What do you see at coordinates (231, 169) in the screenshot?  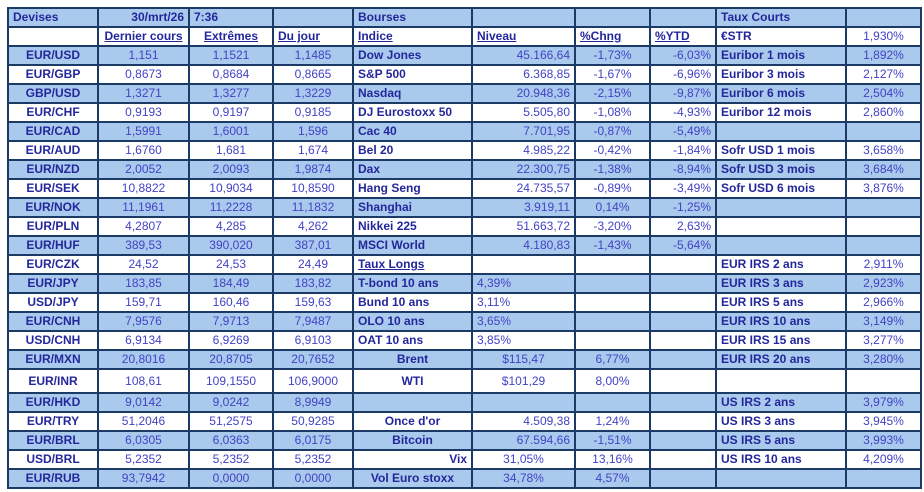 I see `currency-extremes-value: 2,0093` at bounding box center [231, 169].